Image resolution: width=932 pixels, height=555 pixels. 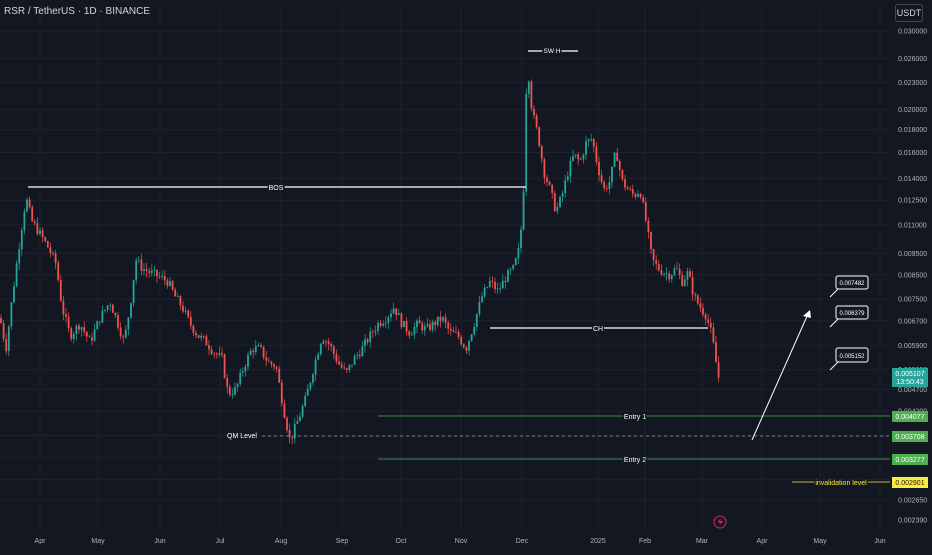 I want to click on price-tick-label: 0.009500, so click(x=912, y=254).